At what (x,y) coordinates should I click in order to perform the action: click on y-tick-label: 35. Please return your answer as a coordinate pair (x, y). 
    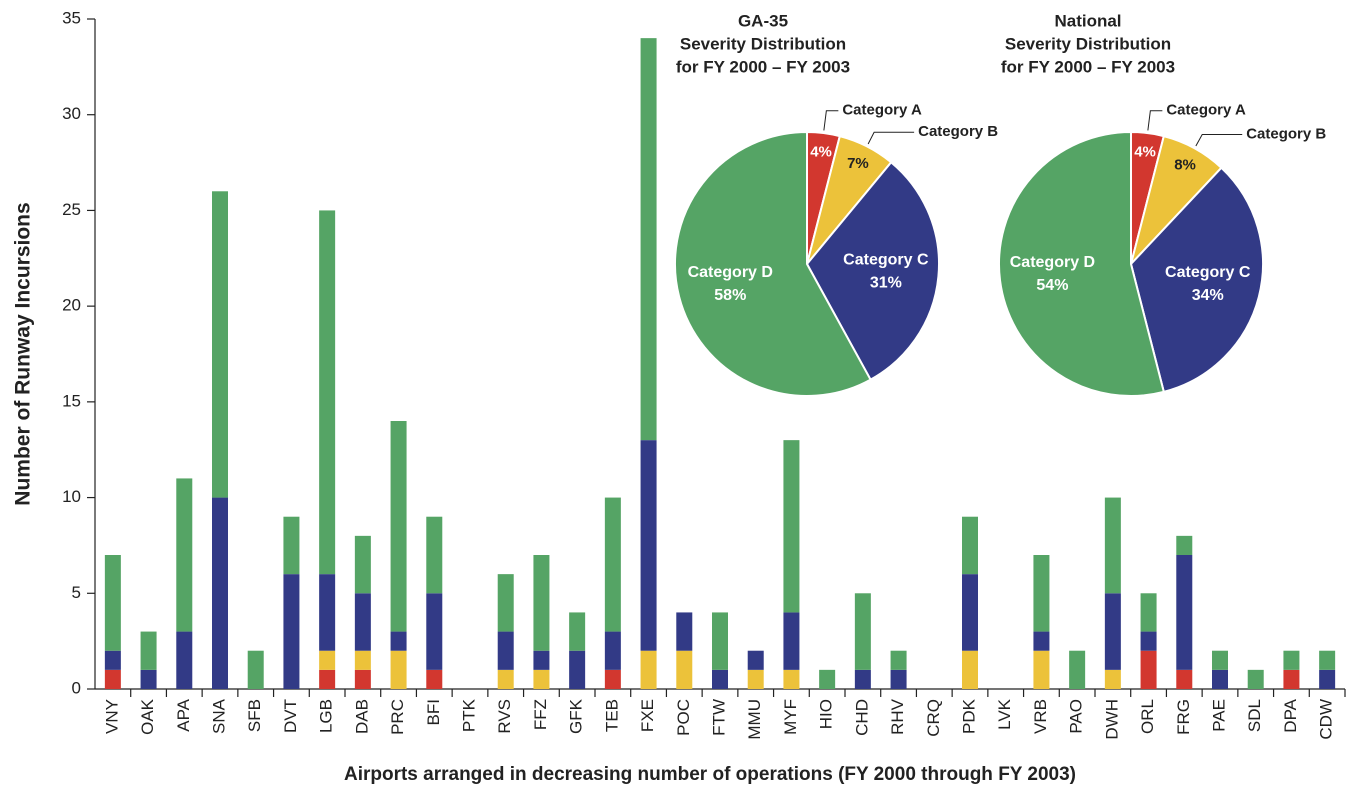
    Looking at the image, I should click on (71, 17).